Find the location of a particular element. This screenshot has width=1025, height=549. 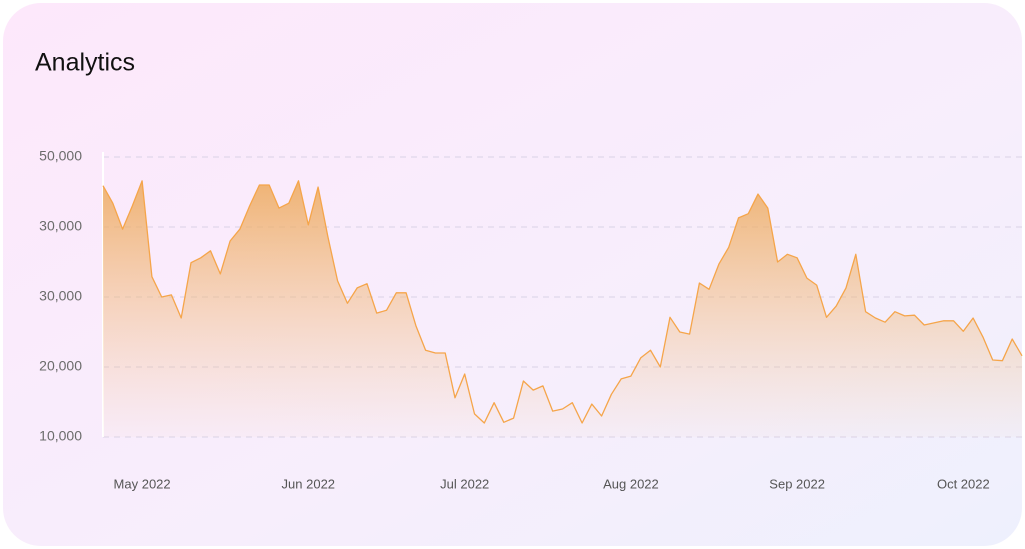

x-tick-label: Aug 2022 is located at coordinates (631, 483).